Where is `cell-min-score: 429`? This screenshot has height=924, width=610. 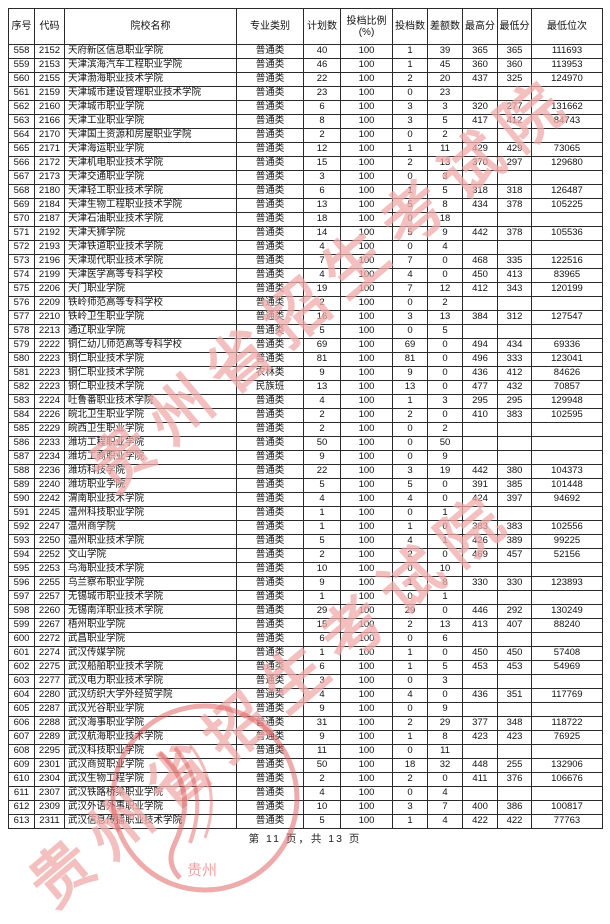 cell-min-score: 429 is located at coordinates (514, 149).